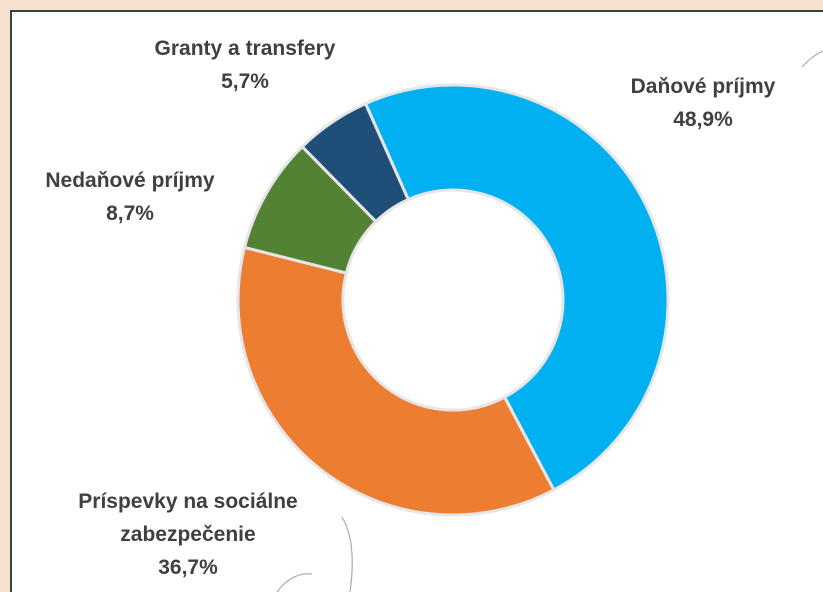 The width and height of the screenshot is (823, 592). Describe the element at coordinates (245, 48) in the screenshot. I see `category-label: Granty a transfery` at that location.